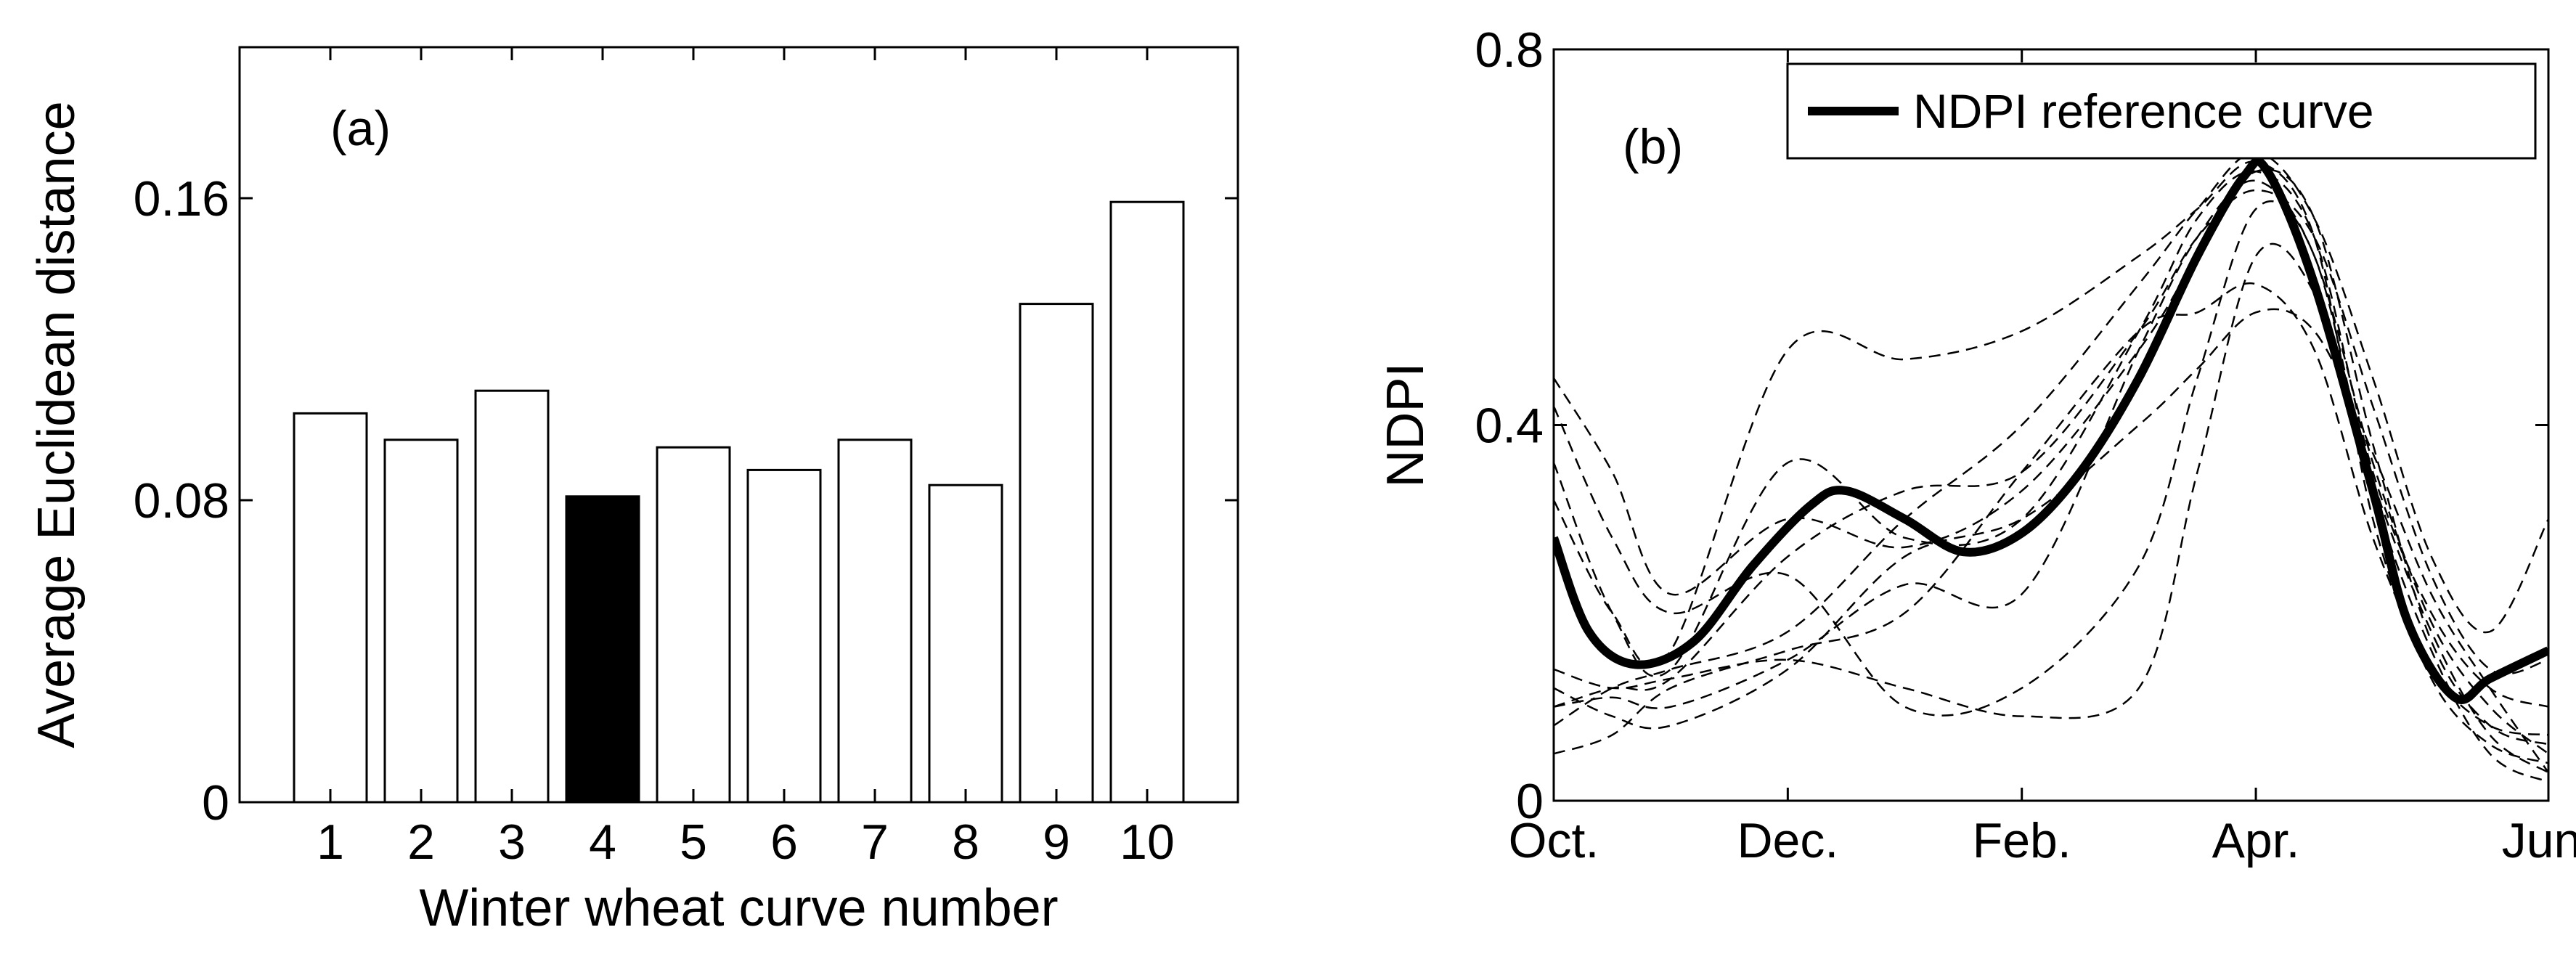 The width and height of the screenshot is (2576, 959). What do you see at coordinates (2022, 841) in the screenshot?
I see `x-tick-label: Feb.` at bounding box center [2022, 841].